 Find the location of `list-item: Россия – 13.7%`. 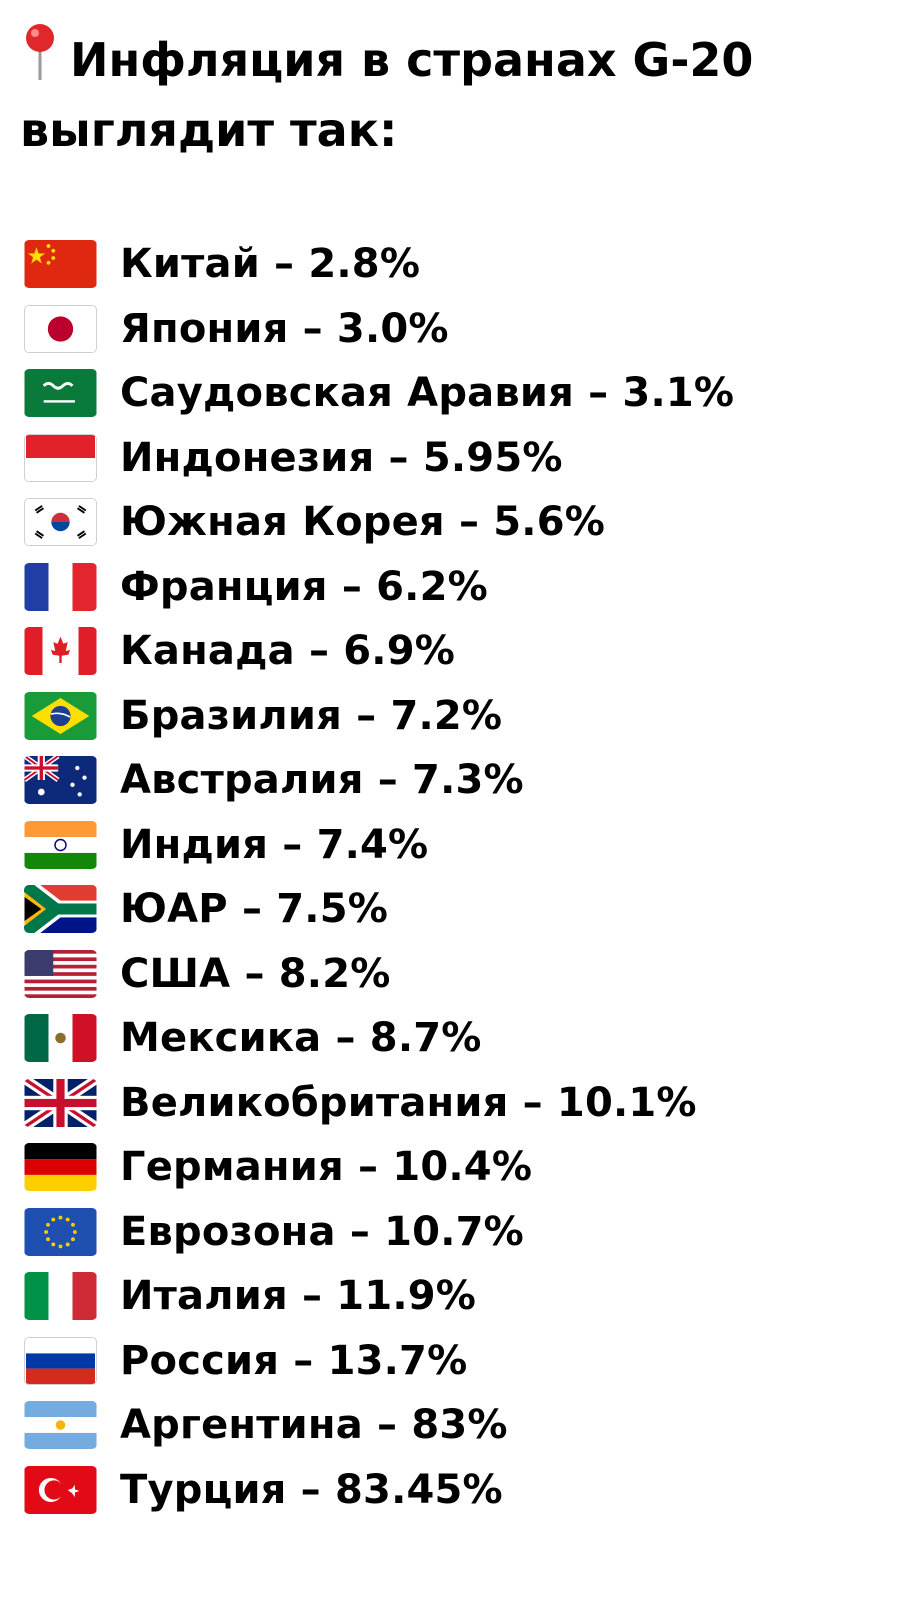

list-item: Россия – 13.7% is located at coordinates (464, 1361).